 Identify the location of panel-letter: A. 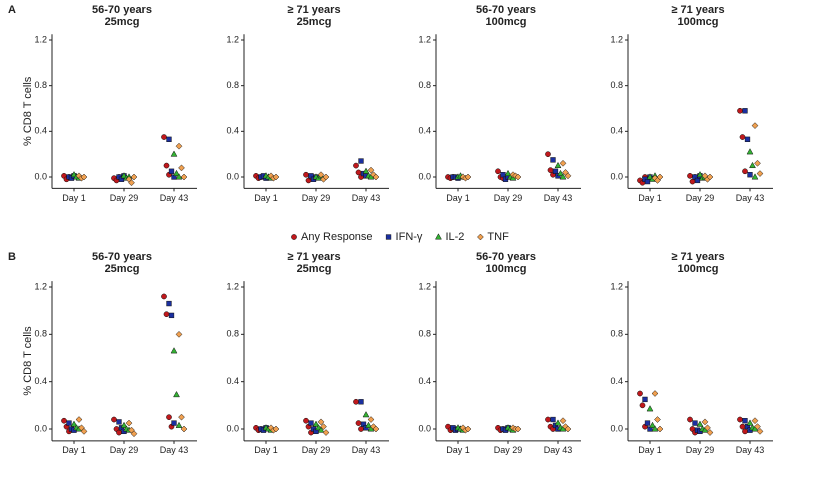
(12, 10).